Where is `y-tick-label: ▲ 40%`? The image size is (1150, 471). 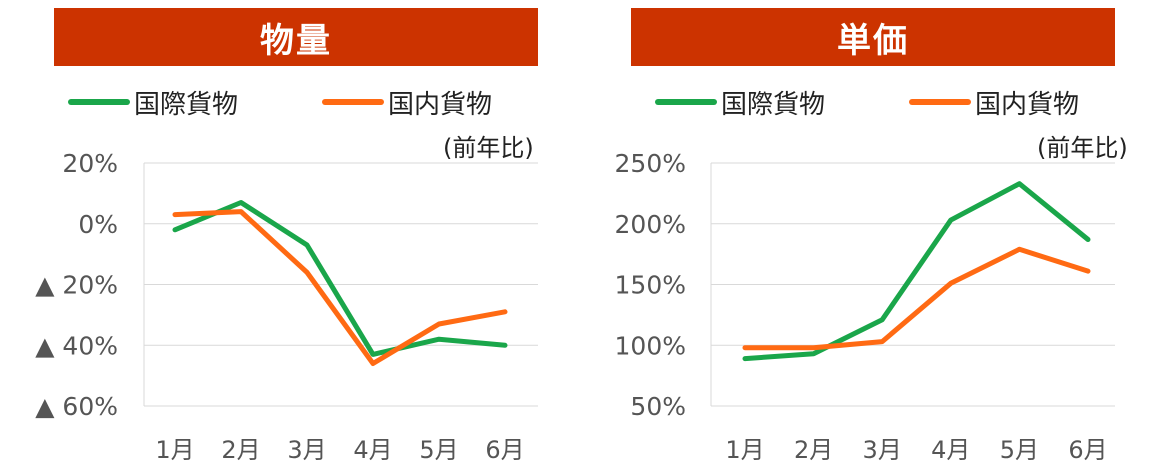
y-tick-label: ▲ 40% is located at coordinates (76, 345).